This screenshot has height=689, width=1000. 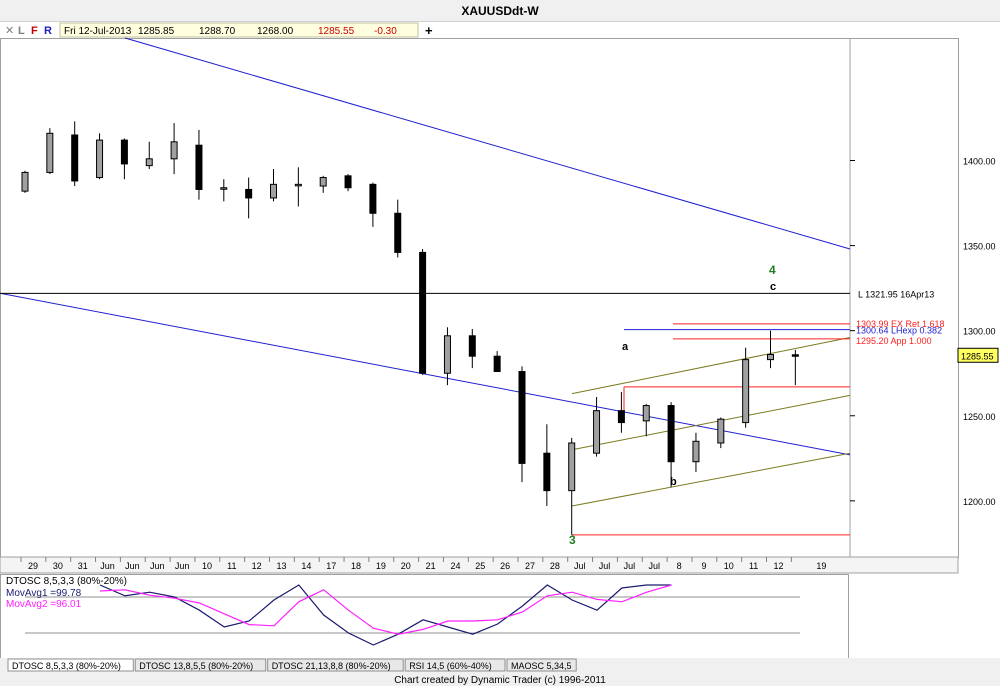 I want to click on x-tick-label: 31, so click(x=83, y=566).